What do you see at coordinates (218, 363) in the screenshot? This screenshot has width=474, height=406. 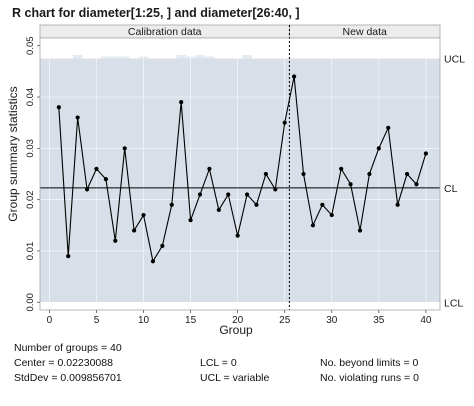 I see `stat-lcl: LCL = 0` at bounding box center [218, 363].